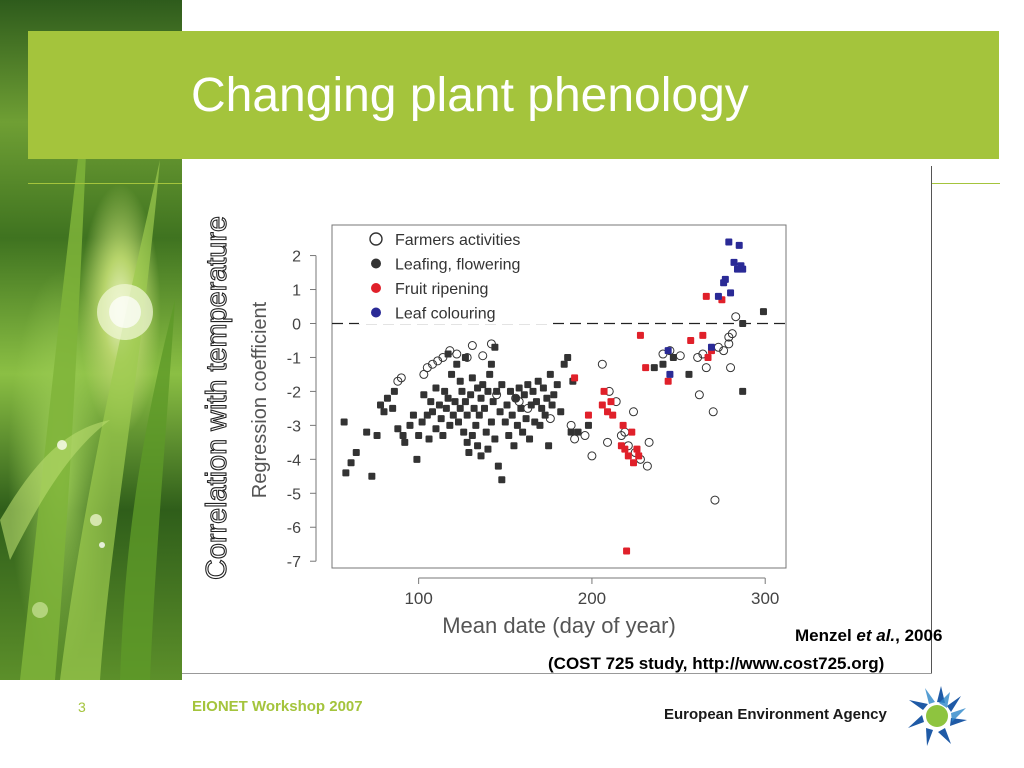 This screenshot has height=768, width=1024. Describe the element at coordinates (87, 370) in the screenshot. I see `grass-blades-illustration` at that location.